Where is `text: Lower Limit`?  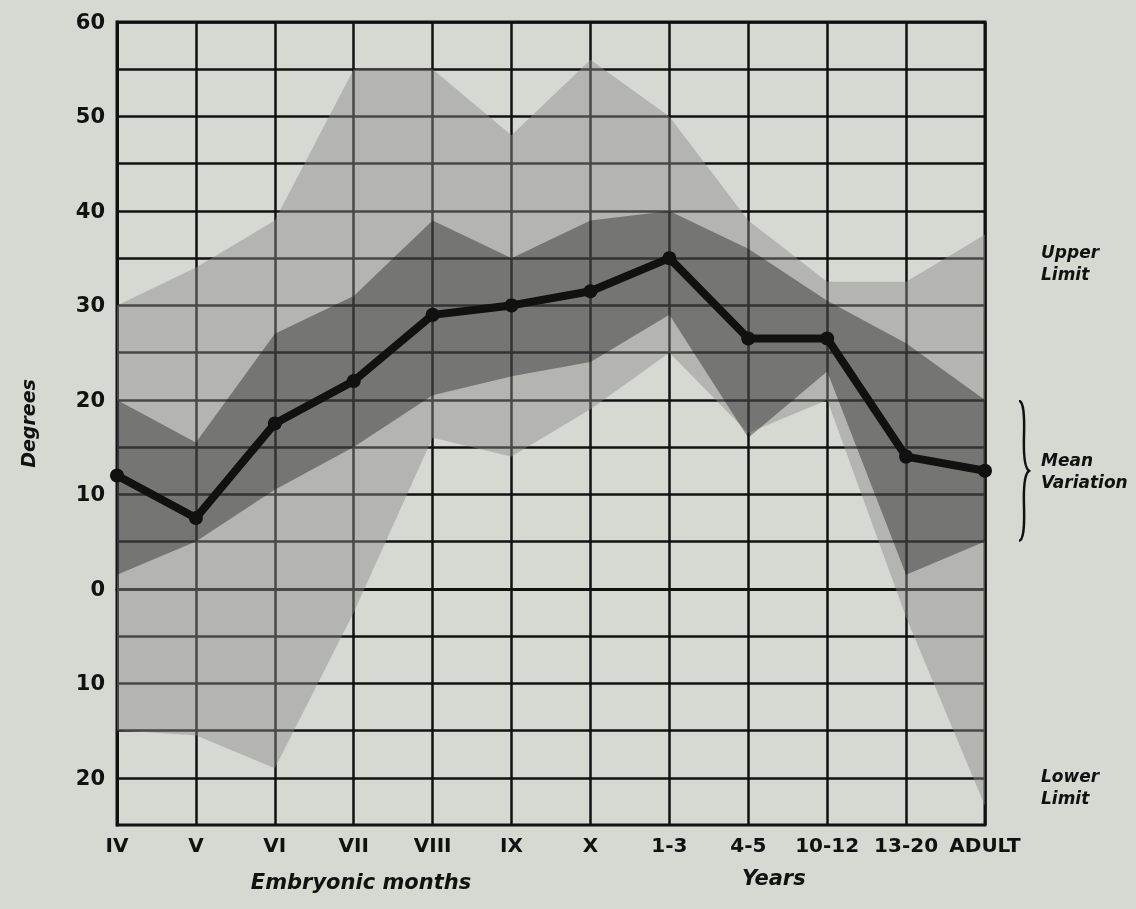 text: Lower Limit is located at coordinates (1071, 787).